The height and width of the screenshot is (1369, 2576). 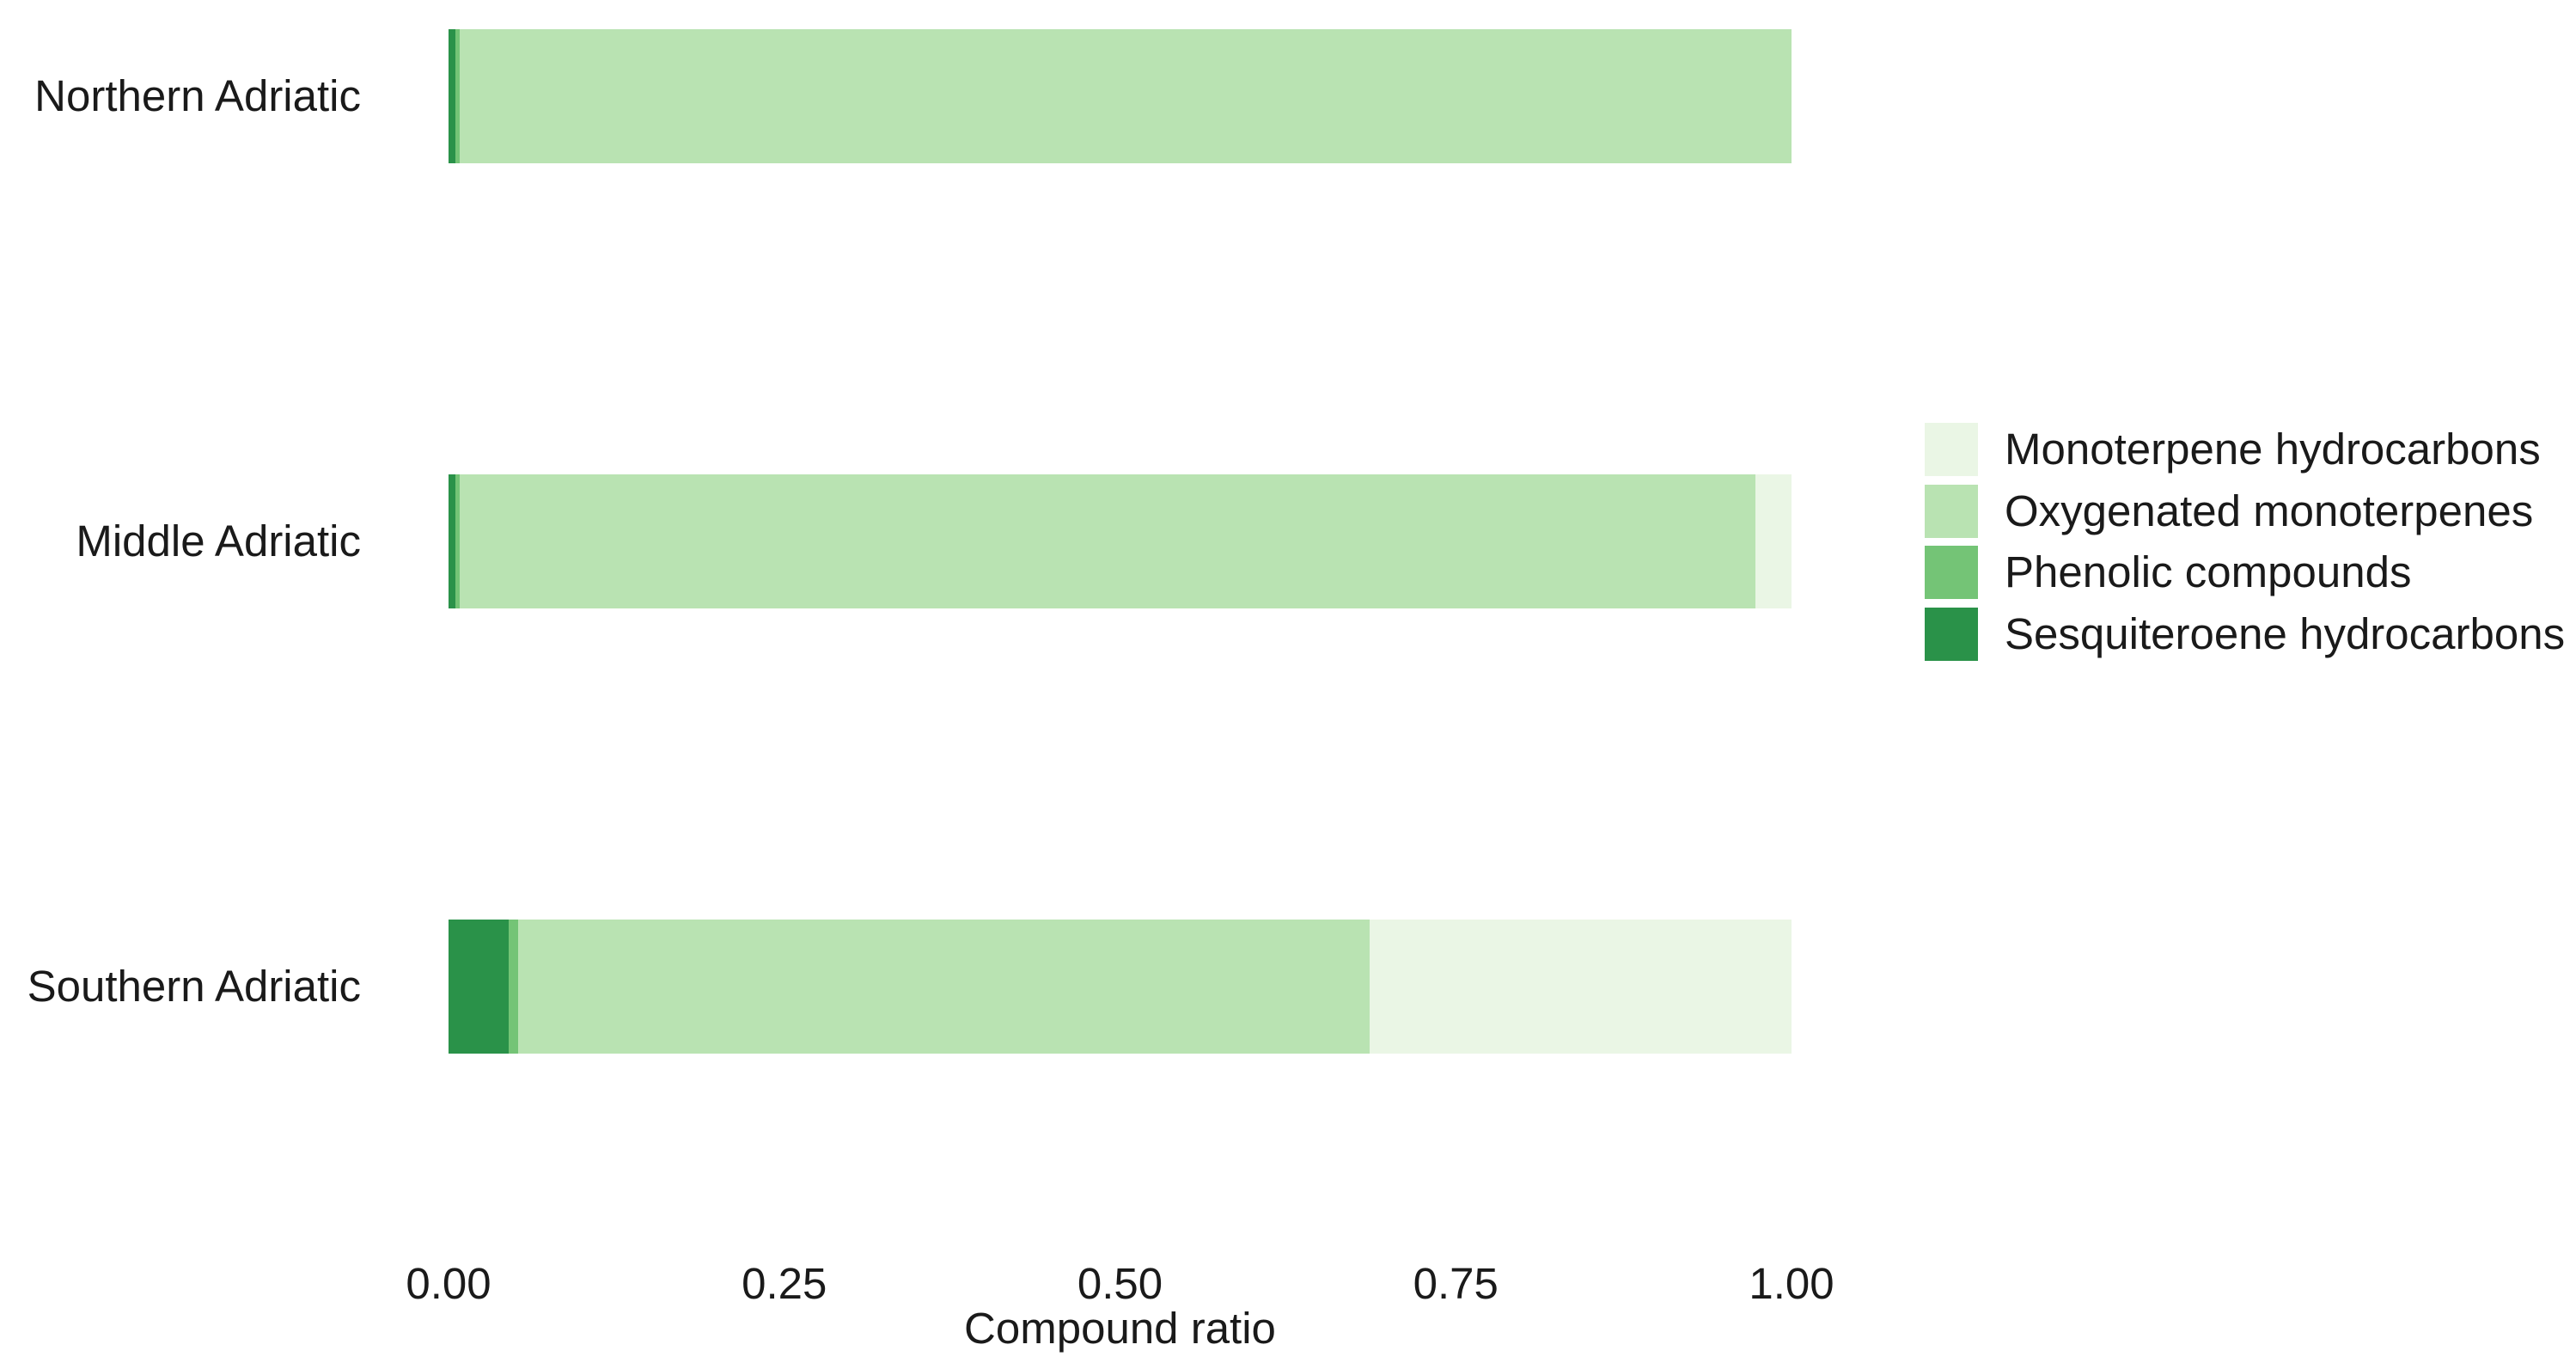 I want to click on bar-northern-adriatic, so click(x=1120, y=96).